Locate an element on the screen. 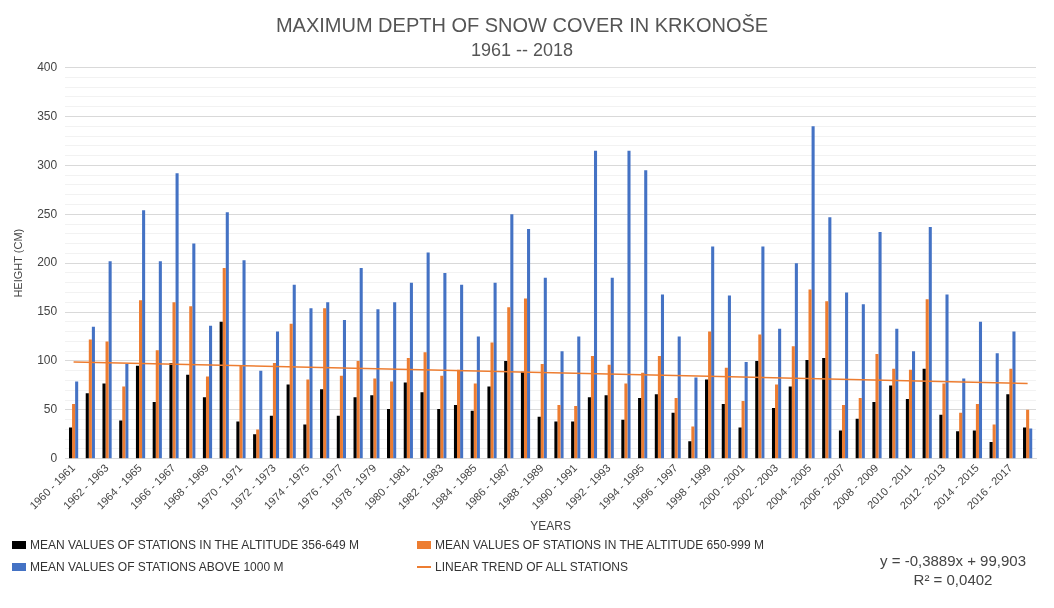  legend-label: MEAN VALUES OF STATIONS IN THE ALTITUDE 650-999 M is located at coordinates (599, 545).